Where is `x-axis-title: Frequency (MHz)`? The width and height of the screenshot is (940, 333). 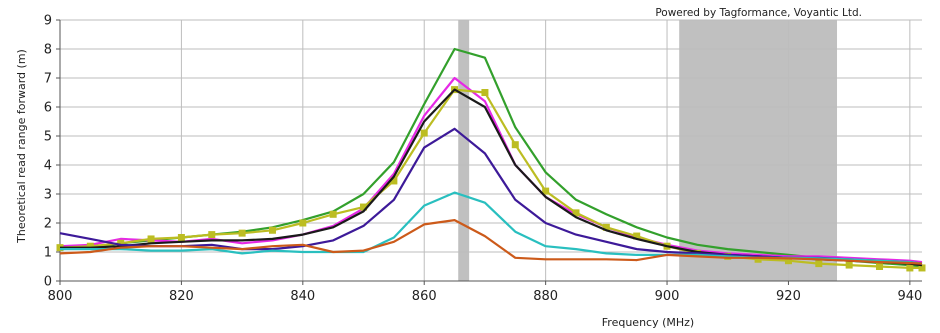
x-axis-title: Frequency (MHz) is located at coordinates (648, 322).